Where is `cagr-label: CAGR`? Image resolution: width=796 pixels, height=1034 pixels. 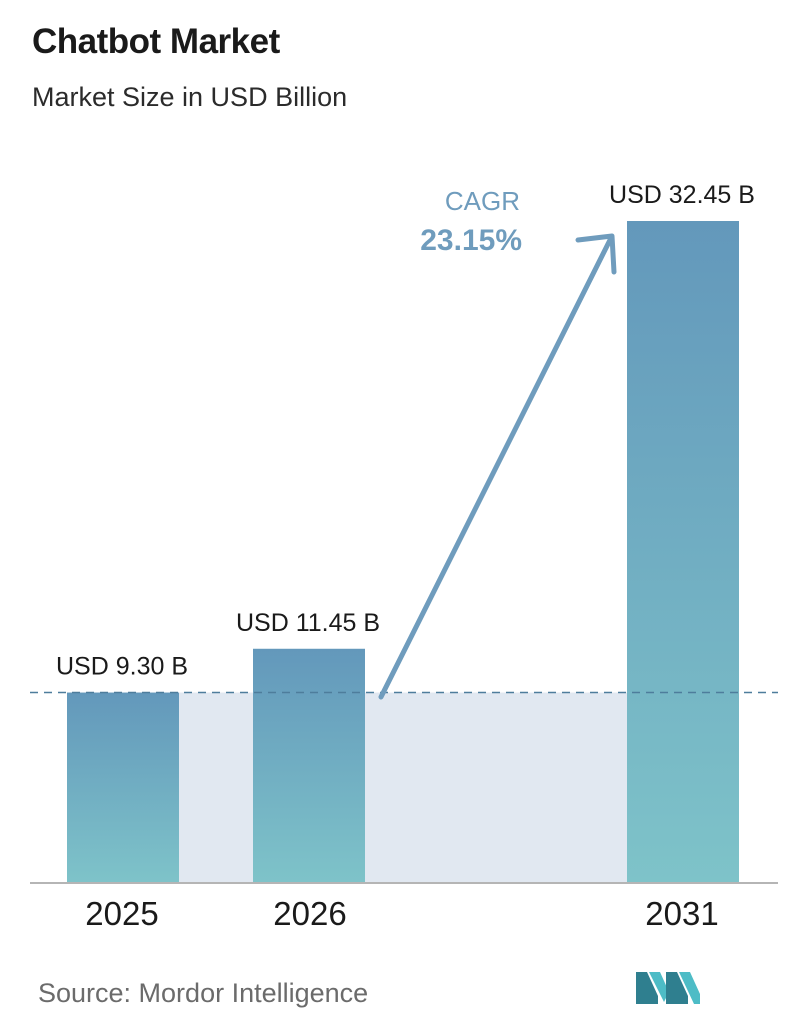
cagr-label: CAGR is located at coordinates (482, 201).